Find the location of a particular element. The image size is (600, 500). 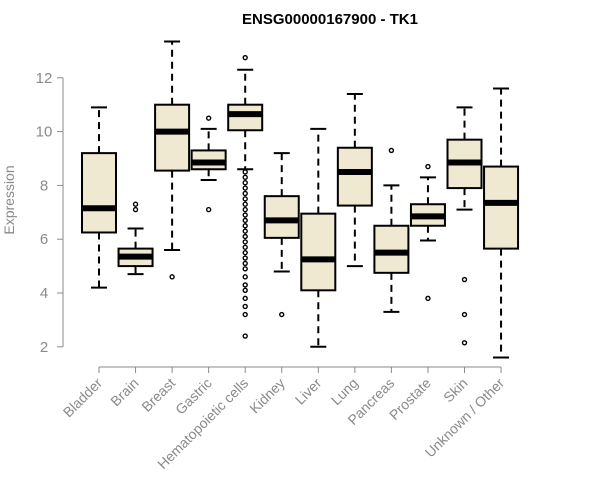

y-tick-label: 12 is located at coordinates (44, 78).